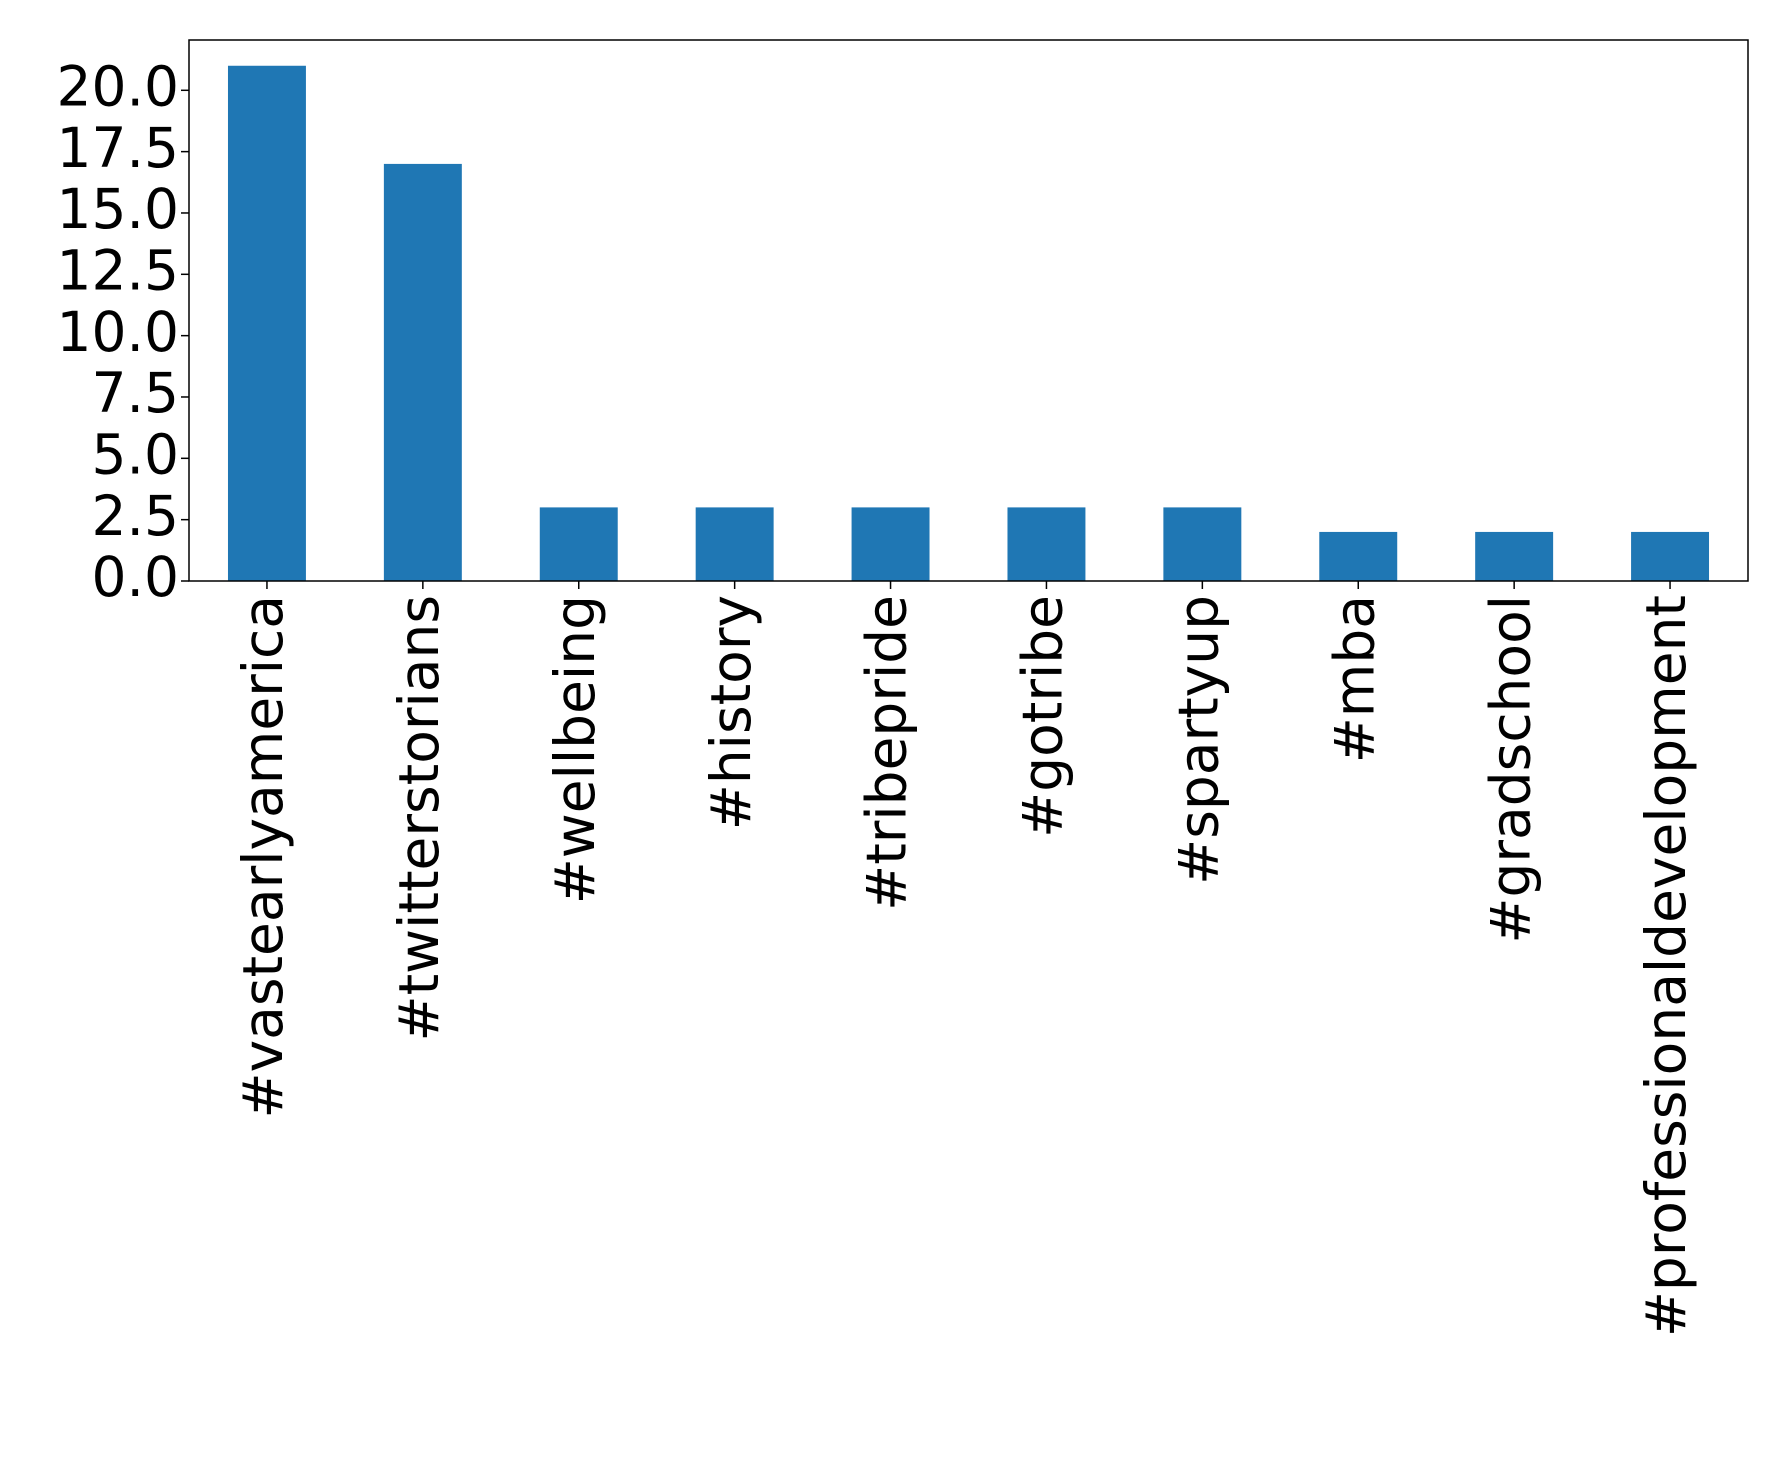  Describe the element at coordinates (1198, 740) in the screenshot. I see `x-tick-label: #spartyup` at that location.